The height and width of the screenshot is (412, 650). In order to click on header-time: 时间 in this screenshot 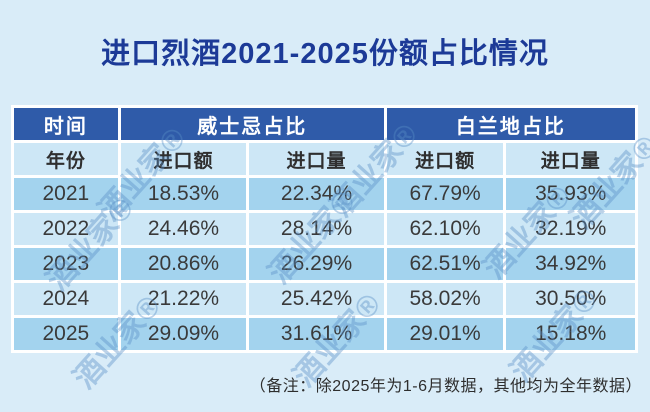, I will do `click(66, 124)`.